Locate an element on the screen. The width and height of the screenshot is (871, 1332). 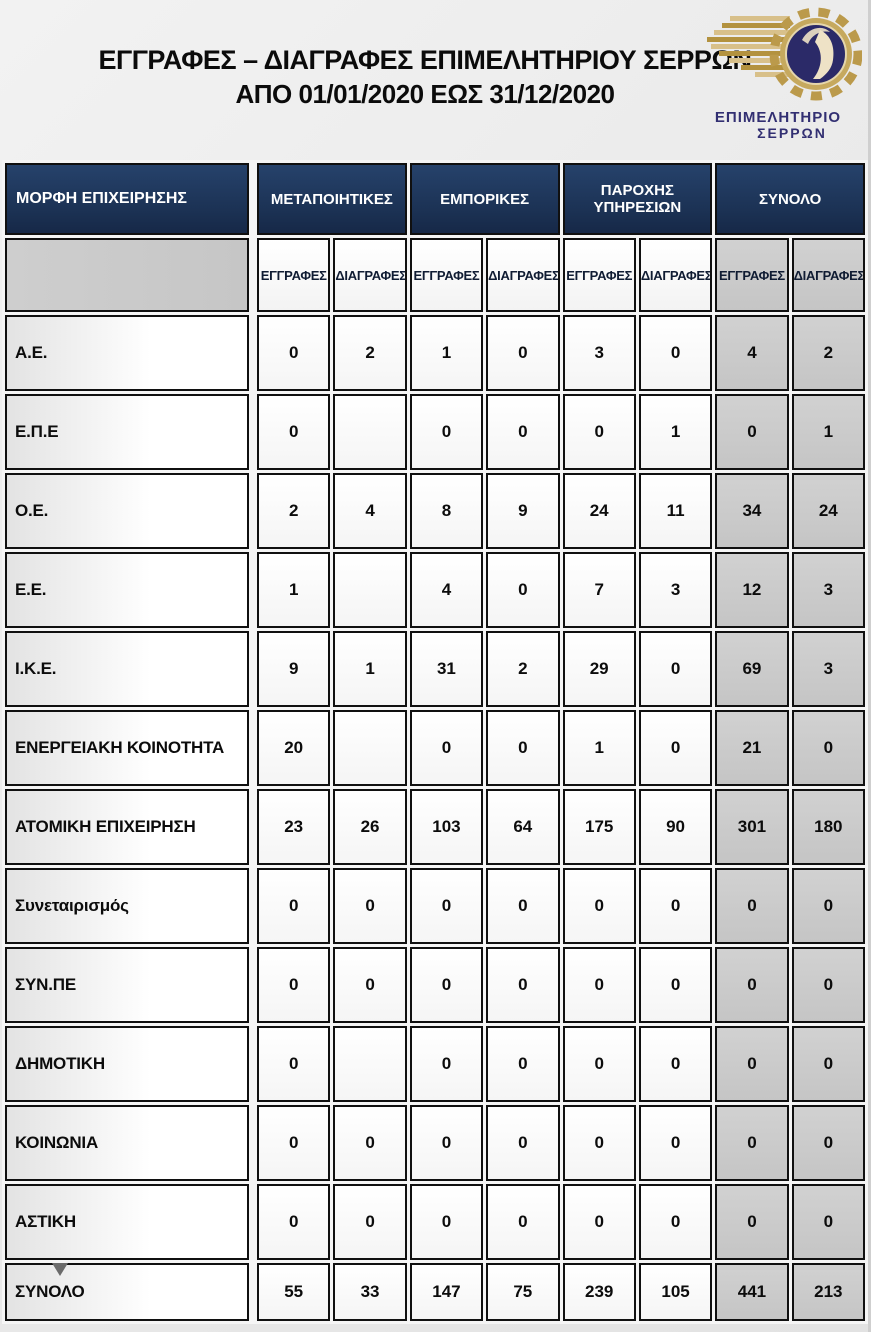
logo-text-line1: ΕΠΙΜΕΛΗΤΗΡΙΟ is located at coordinates (778, 117).